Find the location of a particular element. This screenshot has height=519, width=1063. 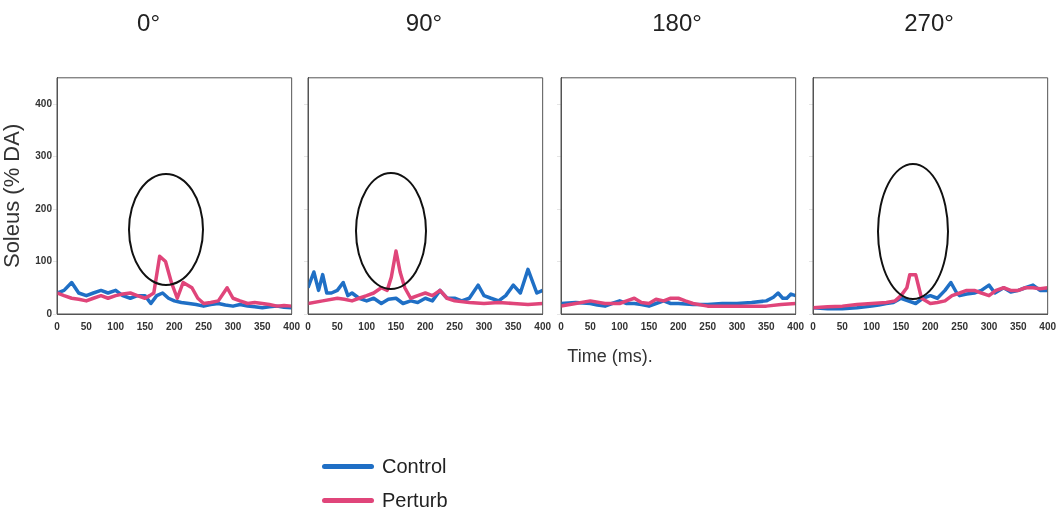

y-tick-label: 100 is located at coordinates (44, 261).